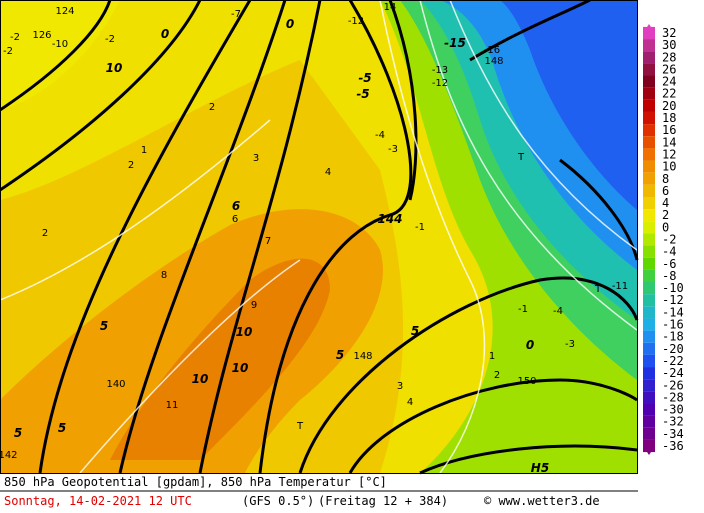 Image resolution: width=704 pixels, height=513 pixels. What do you see at coordinates (669, 240) in the screenshot?
I see `legend-label: -2` at bounding box center [669, 240].